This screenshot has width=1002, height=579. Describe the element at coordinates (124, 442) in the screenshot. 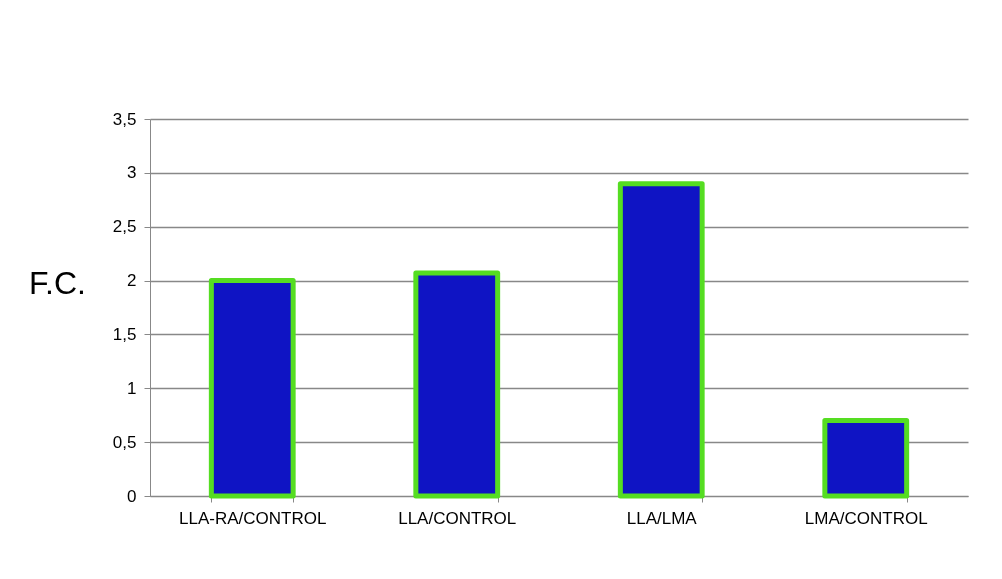

I see `y-tick-label: 0,5` at that location.